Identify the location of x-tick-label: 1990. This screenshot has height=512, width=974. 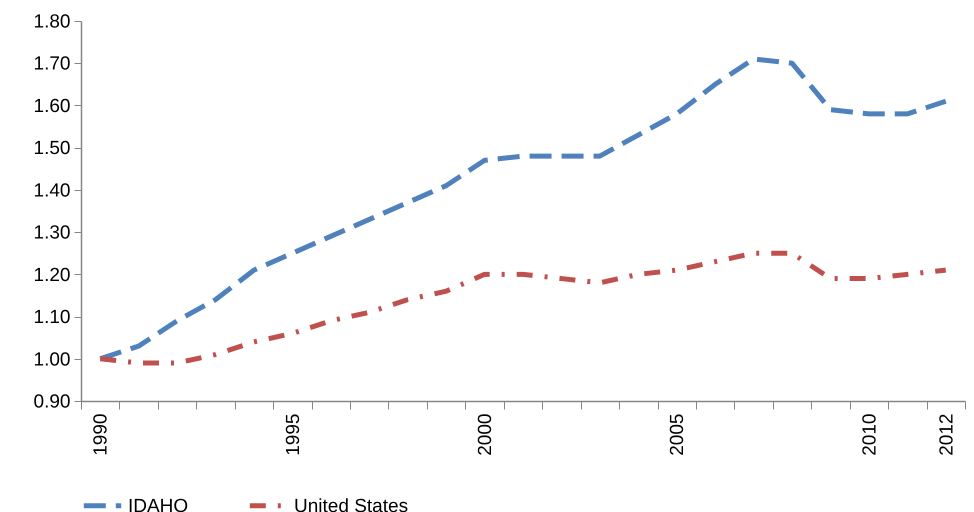
(101, 435).